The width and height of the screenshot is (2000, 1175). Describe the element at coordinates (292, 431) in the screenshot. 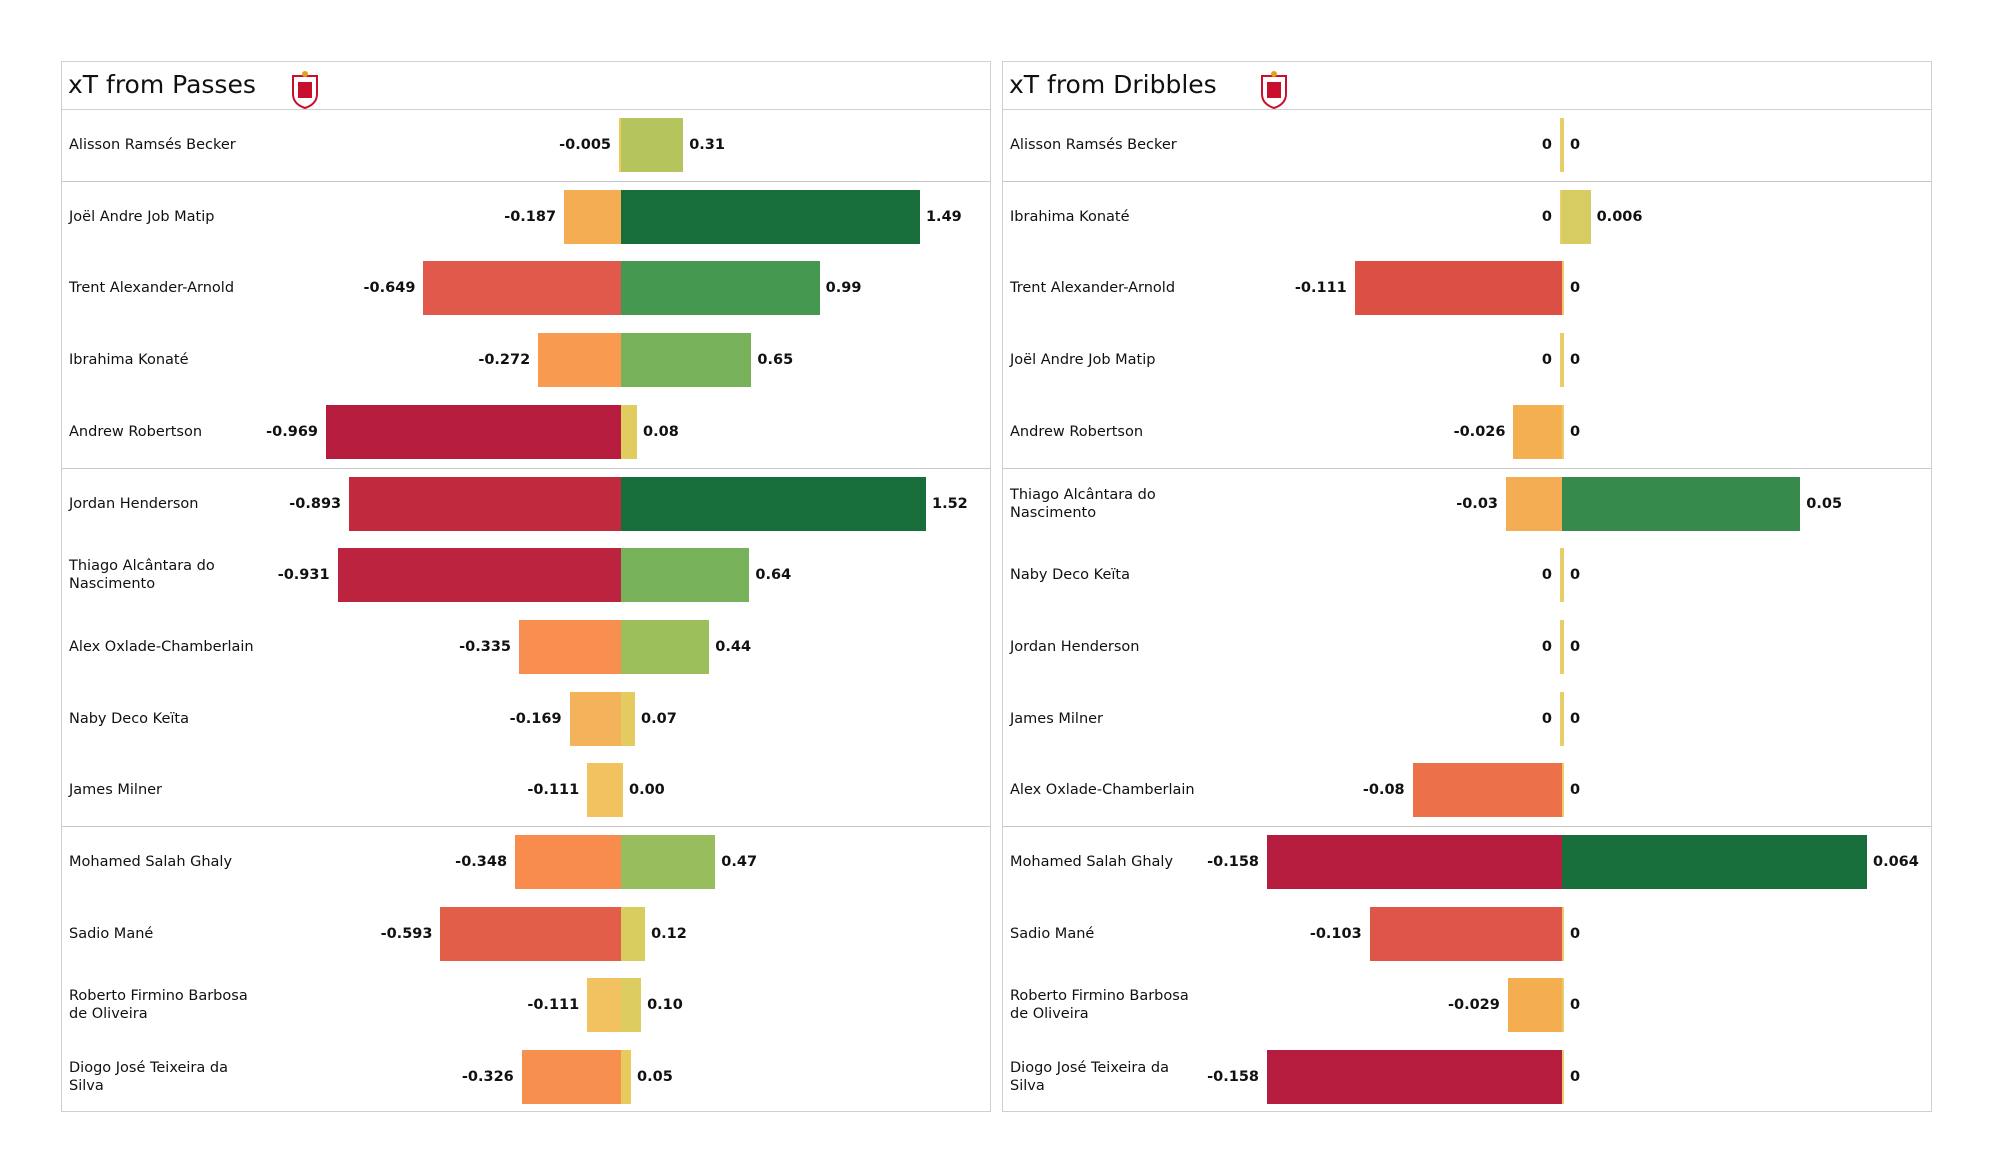

I see `value-label: -0.969` at that location.